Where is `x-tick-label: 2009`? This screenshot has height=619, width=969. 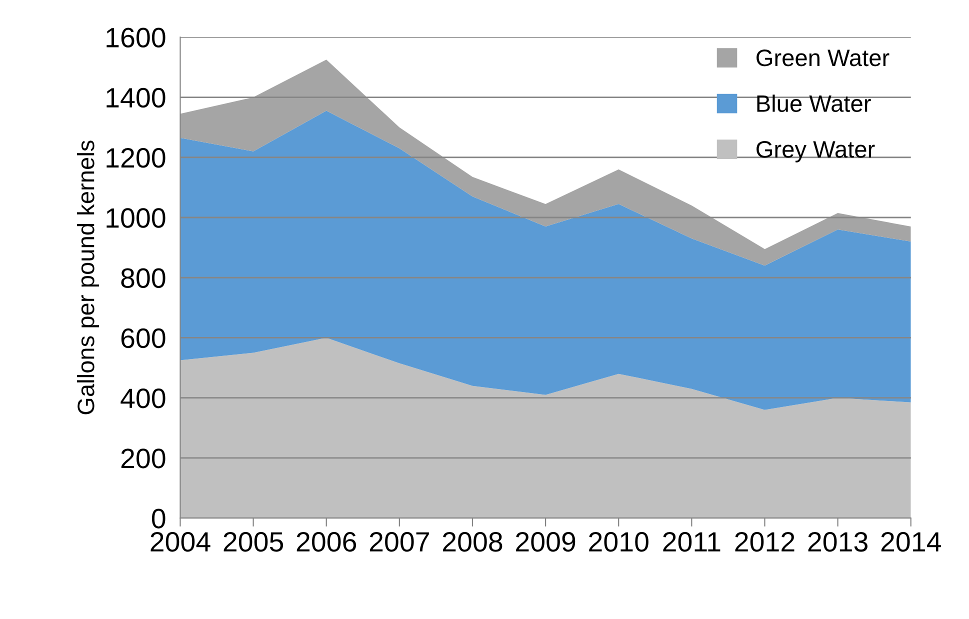
x-tick-label: 2009 is located at coordinates (546, 542).